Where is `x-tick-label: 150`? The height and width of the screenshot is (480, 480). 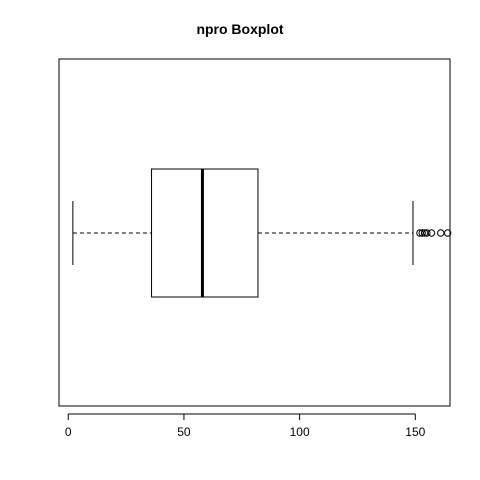
x-tick-label: 150 is located at coordinates (415, 432).